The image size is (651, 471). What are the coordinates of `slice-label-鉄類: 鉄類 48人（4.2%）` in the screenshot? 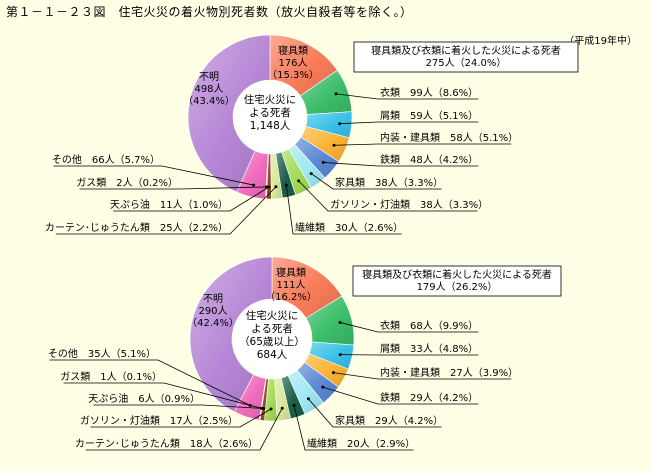 It's located at (429, 159).